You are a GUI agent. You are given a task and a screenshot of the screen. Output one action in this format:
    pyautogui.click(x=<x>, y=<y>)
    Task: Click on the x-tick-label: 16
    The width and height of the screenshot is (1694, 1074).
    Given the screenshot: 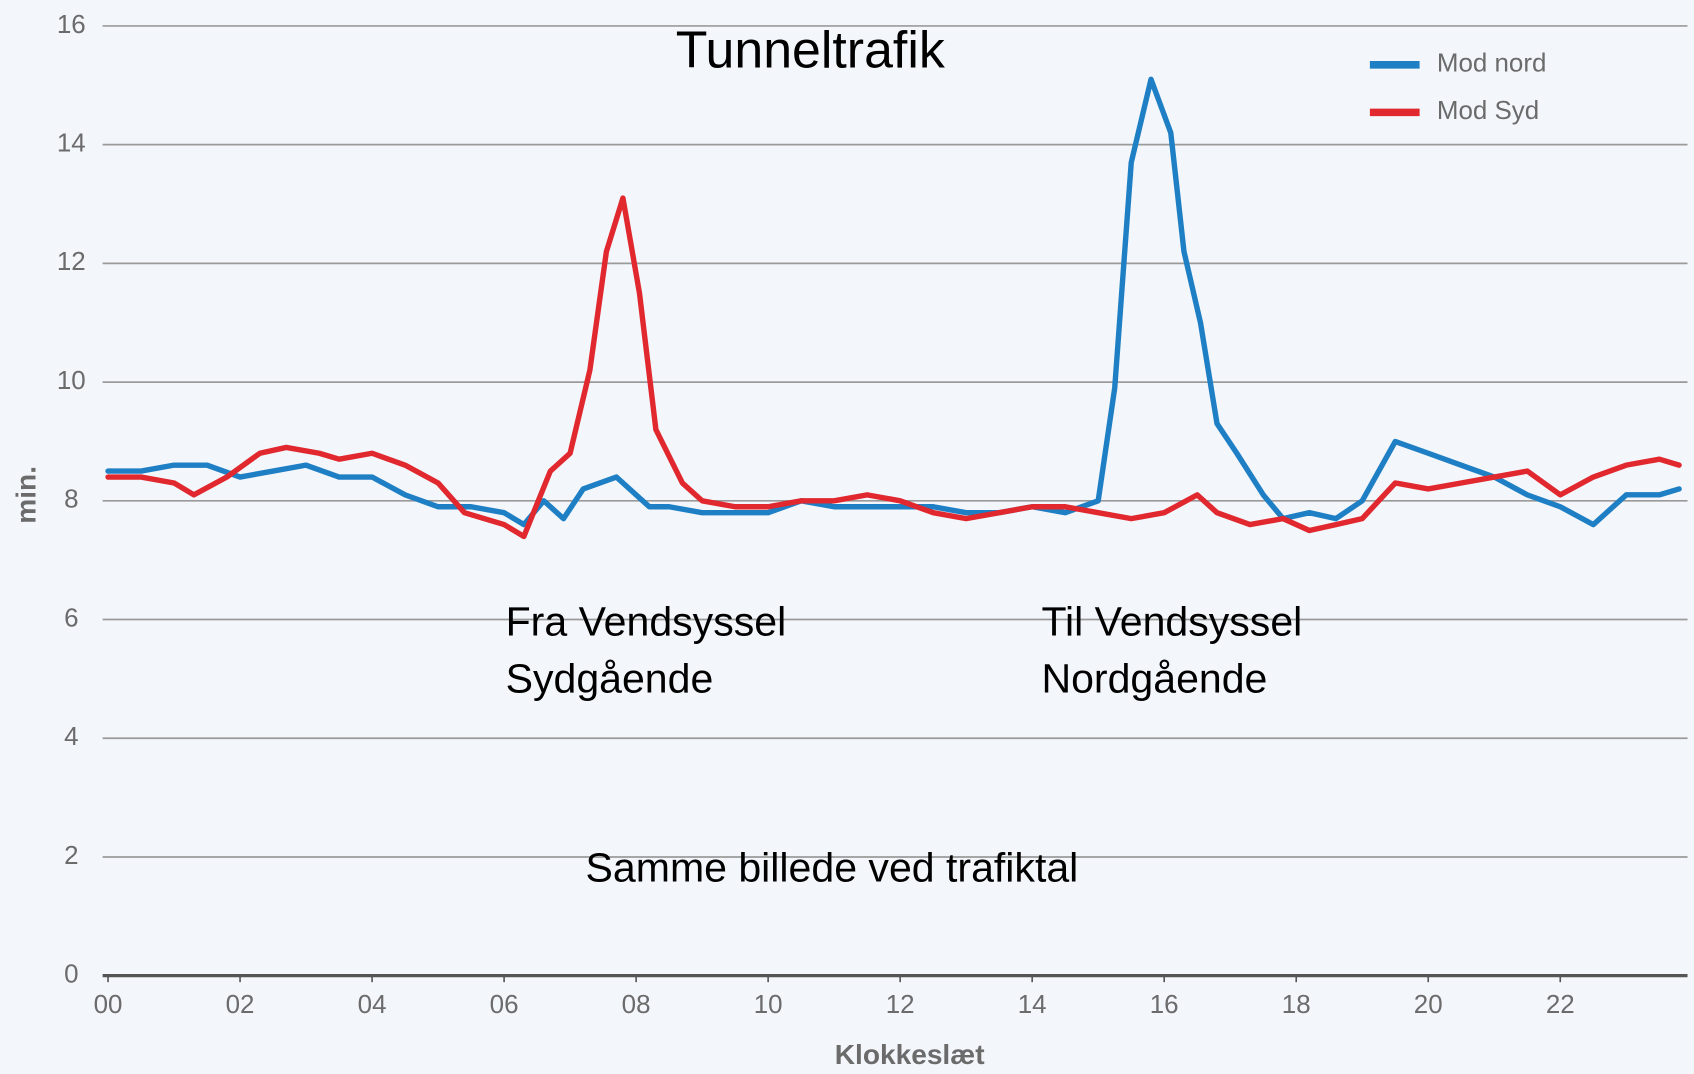 What is the action you would take?
    pyautogui.click(x=1164, y=1005)
    